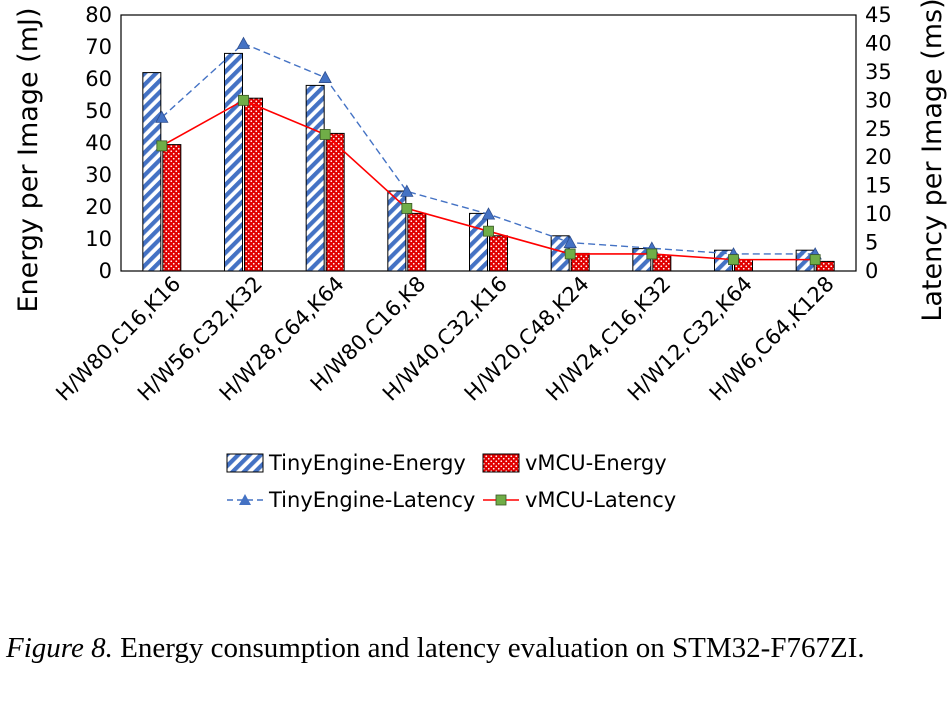 The image size is (952, 718). Describe the element at coordinates (245, 499) in the screenshot. I see `legend-marker-triangle` at that location.